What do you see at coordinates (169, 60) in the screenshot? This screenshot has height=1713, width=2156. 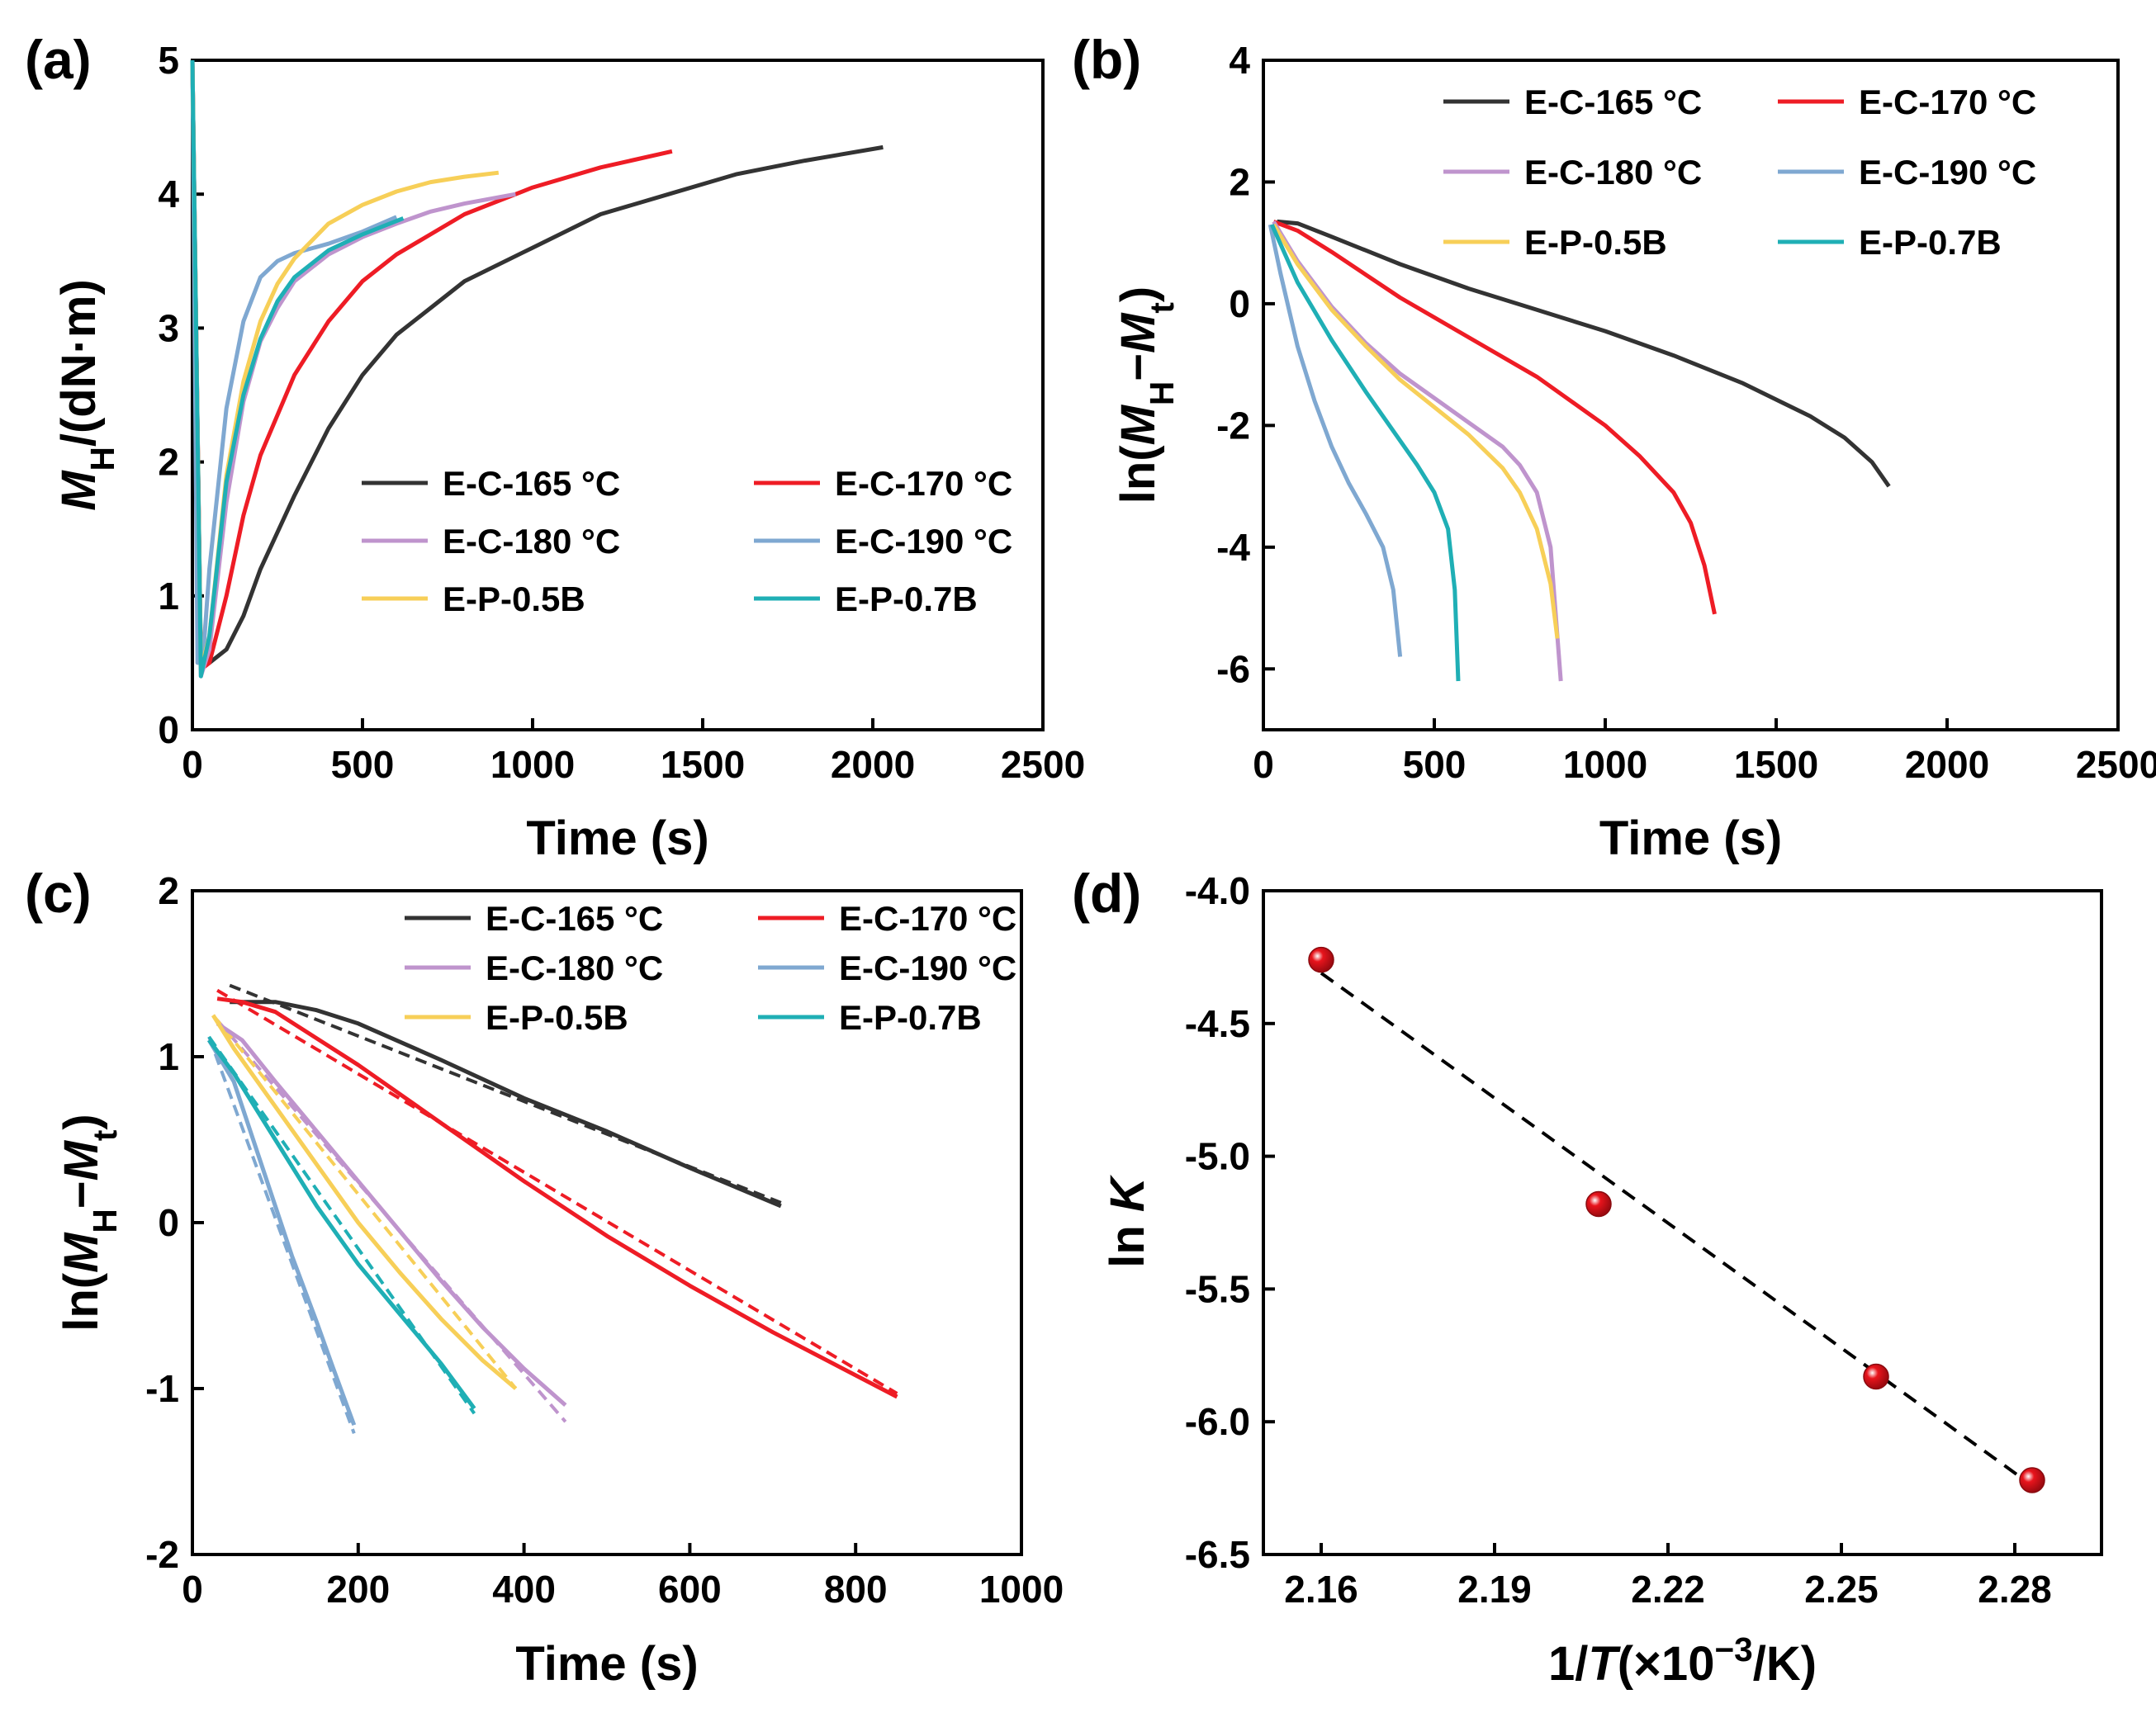 I see `y-tick-label: 5` at bounding box center [169, 60].